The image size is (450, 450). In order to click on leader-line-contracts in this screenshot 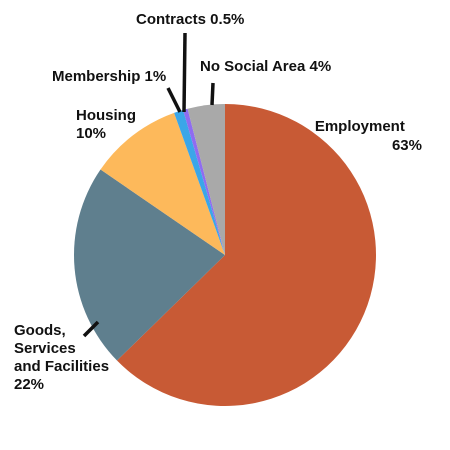, I will do `click(184, 72)`.